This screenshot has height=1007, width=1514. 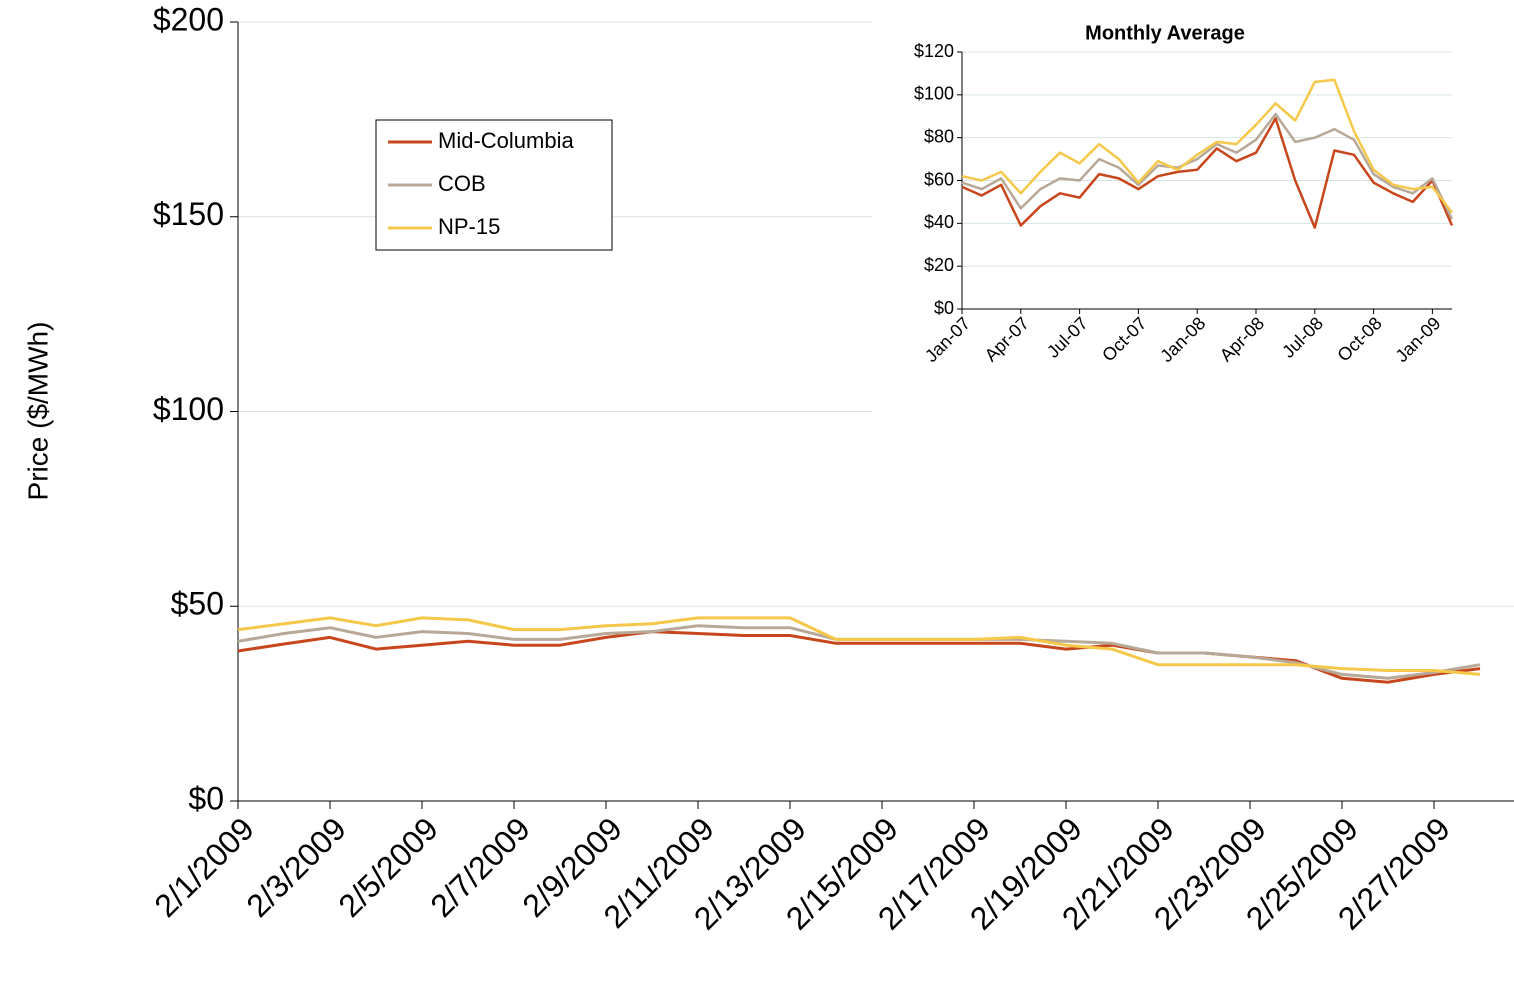 What do you see at coordinates (939, 265) in the screenshot?
I see `y-tick-label: $20` at bounding box center [939, 265].